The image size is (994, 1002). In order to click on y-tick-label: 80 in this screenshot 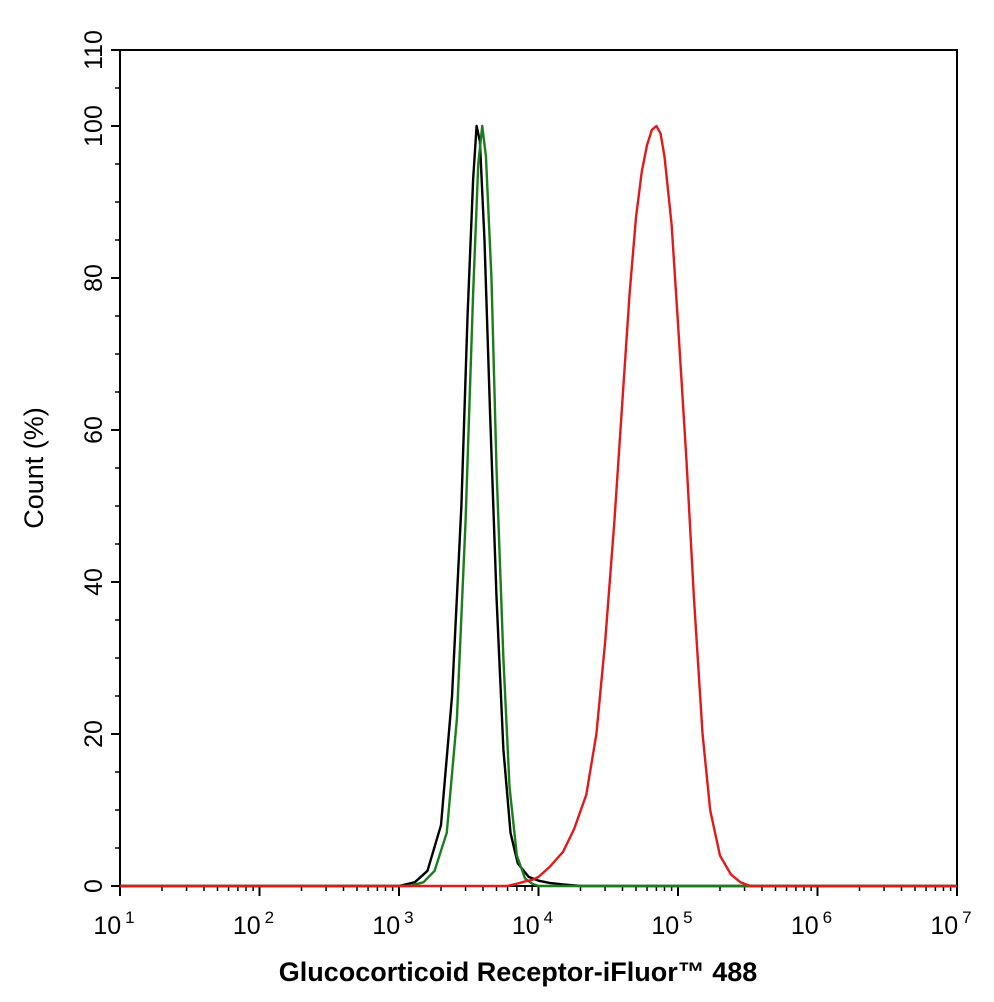, I will do `click(94, 278)`.